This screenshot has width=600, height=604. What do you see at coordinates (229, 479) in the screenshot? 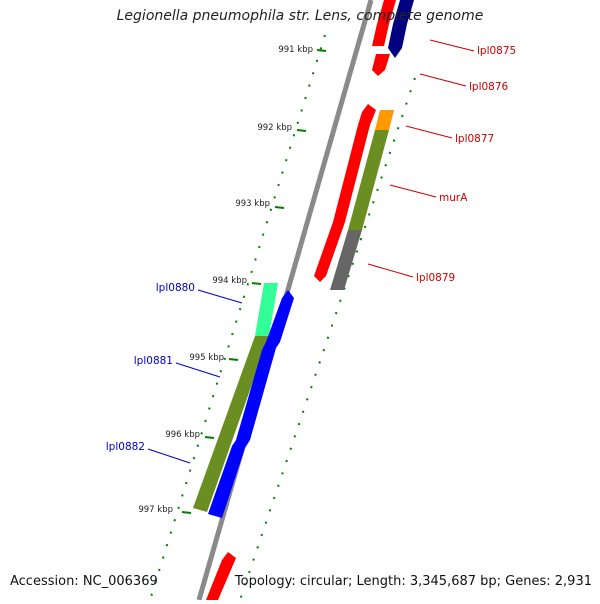
I see `gene-lpl0882-blue` at bounding box center [229, 479].